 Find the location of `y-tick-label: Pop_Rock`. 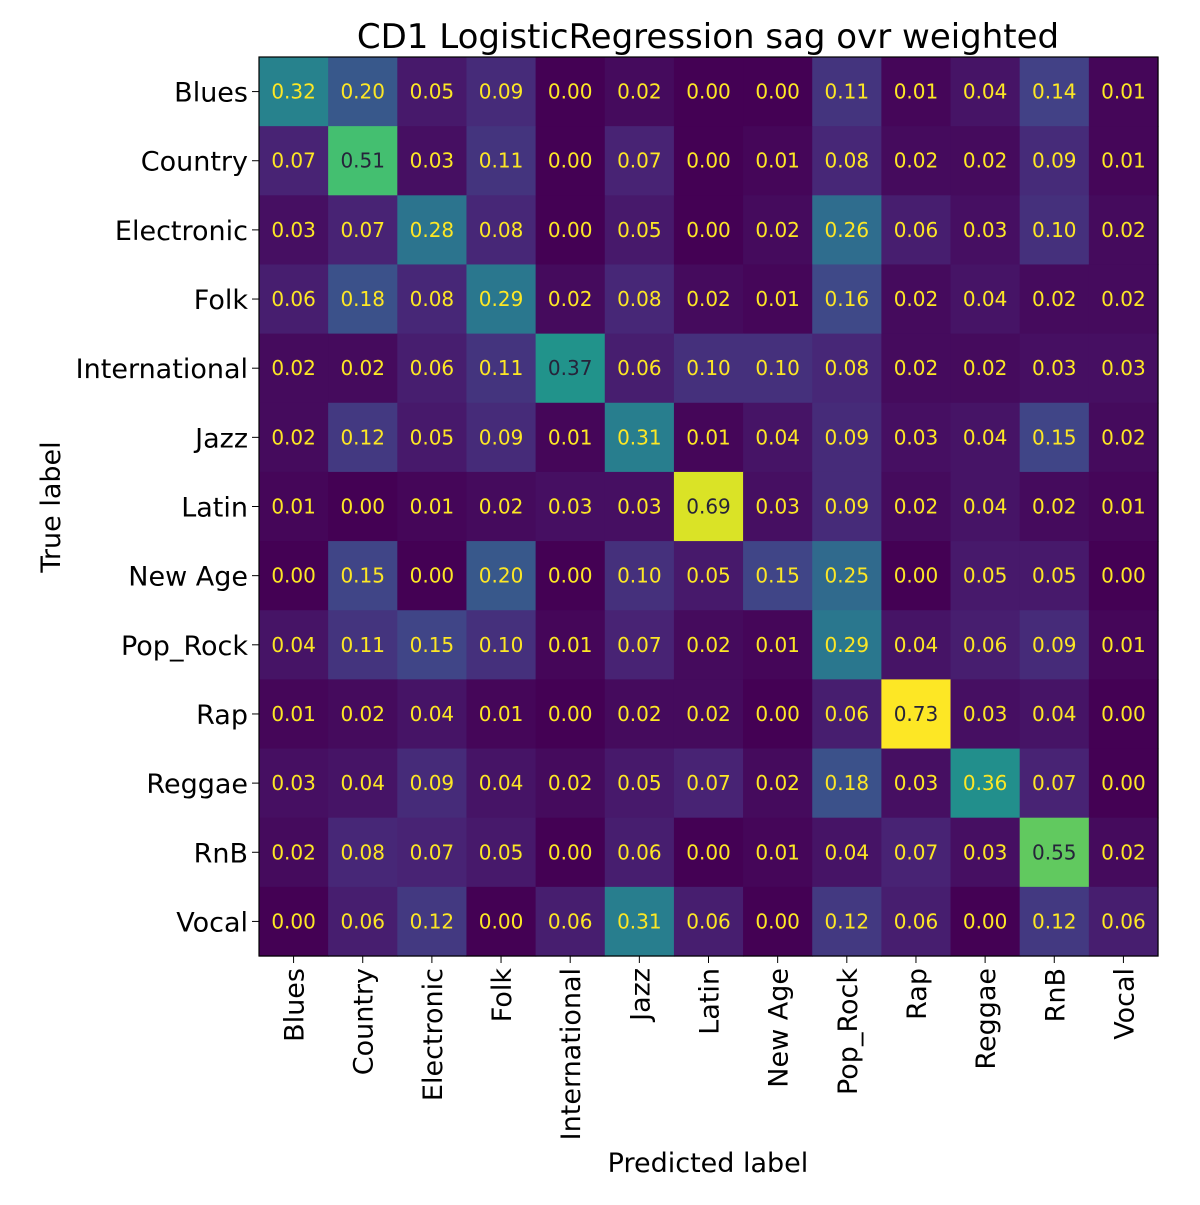

y-tick-label: Pop_Rock is located at coordinates (184, 646).